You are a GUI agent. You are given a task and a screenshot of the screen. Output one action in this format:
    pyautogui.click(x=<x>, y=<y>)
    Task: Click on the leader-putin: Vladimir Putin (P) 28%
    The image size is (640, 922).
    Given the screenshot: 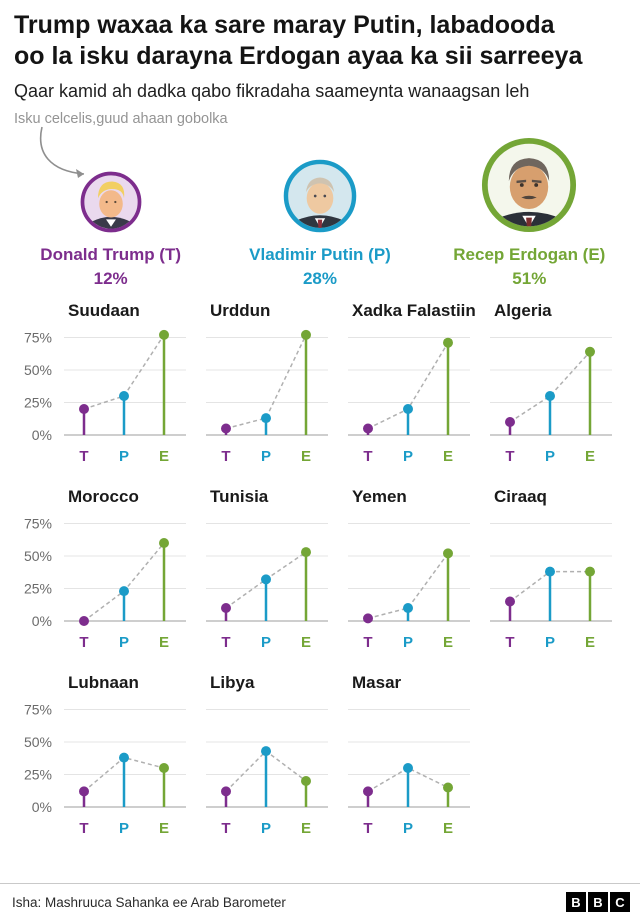 What is the action you would take?
    pyautogui.click(x=319, y=209)
    